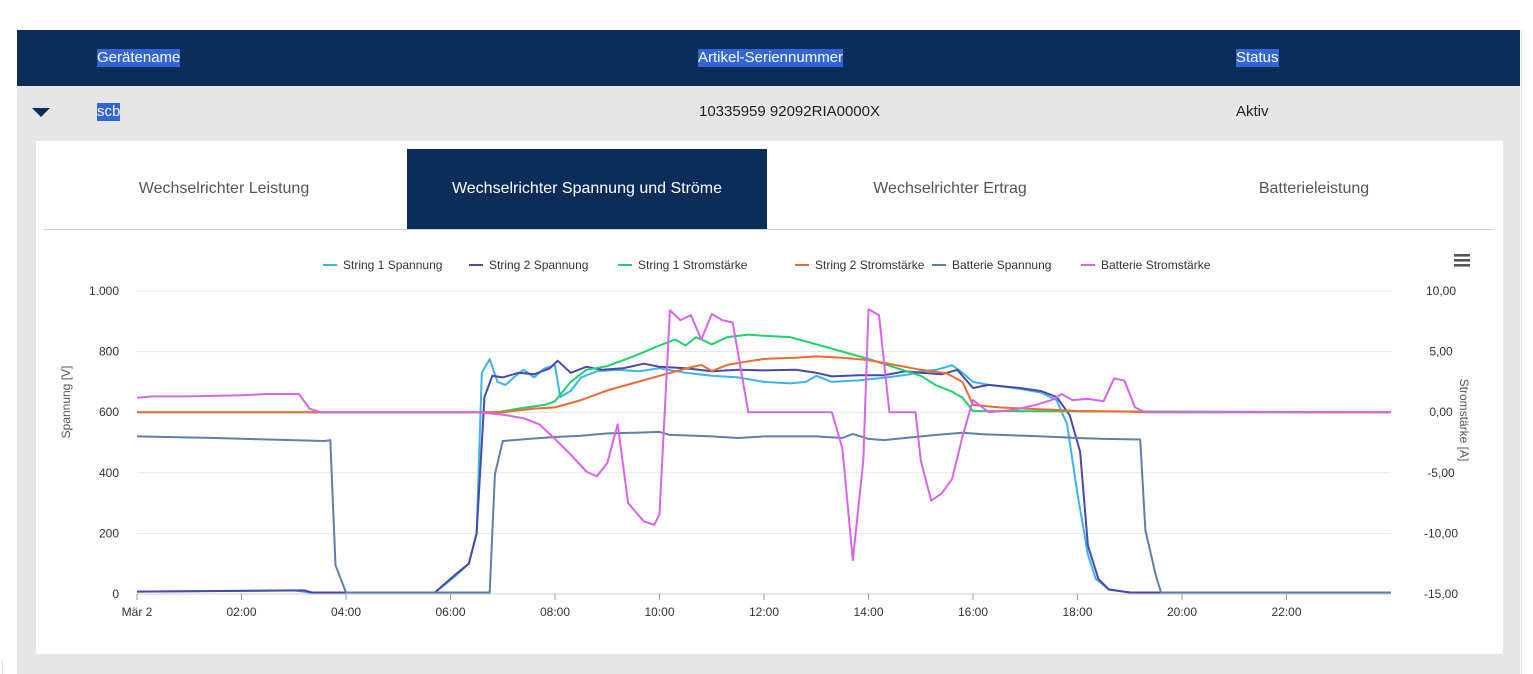  I want to click on left-tick-label: 800, so click(109, 352).